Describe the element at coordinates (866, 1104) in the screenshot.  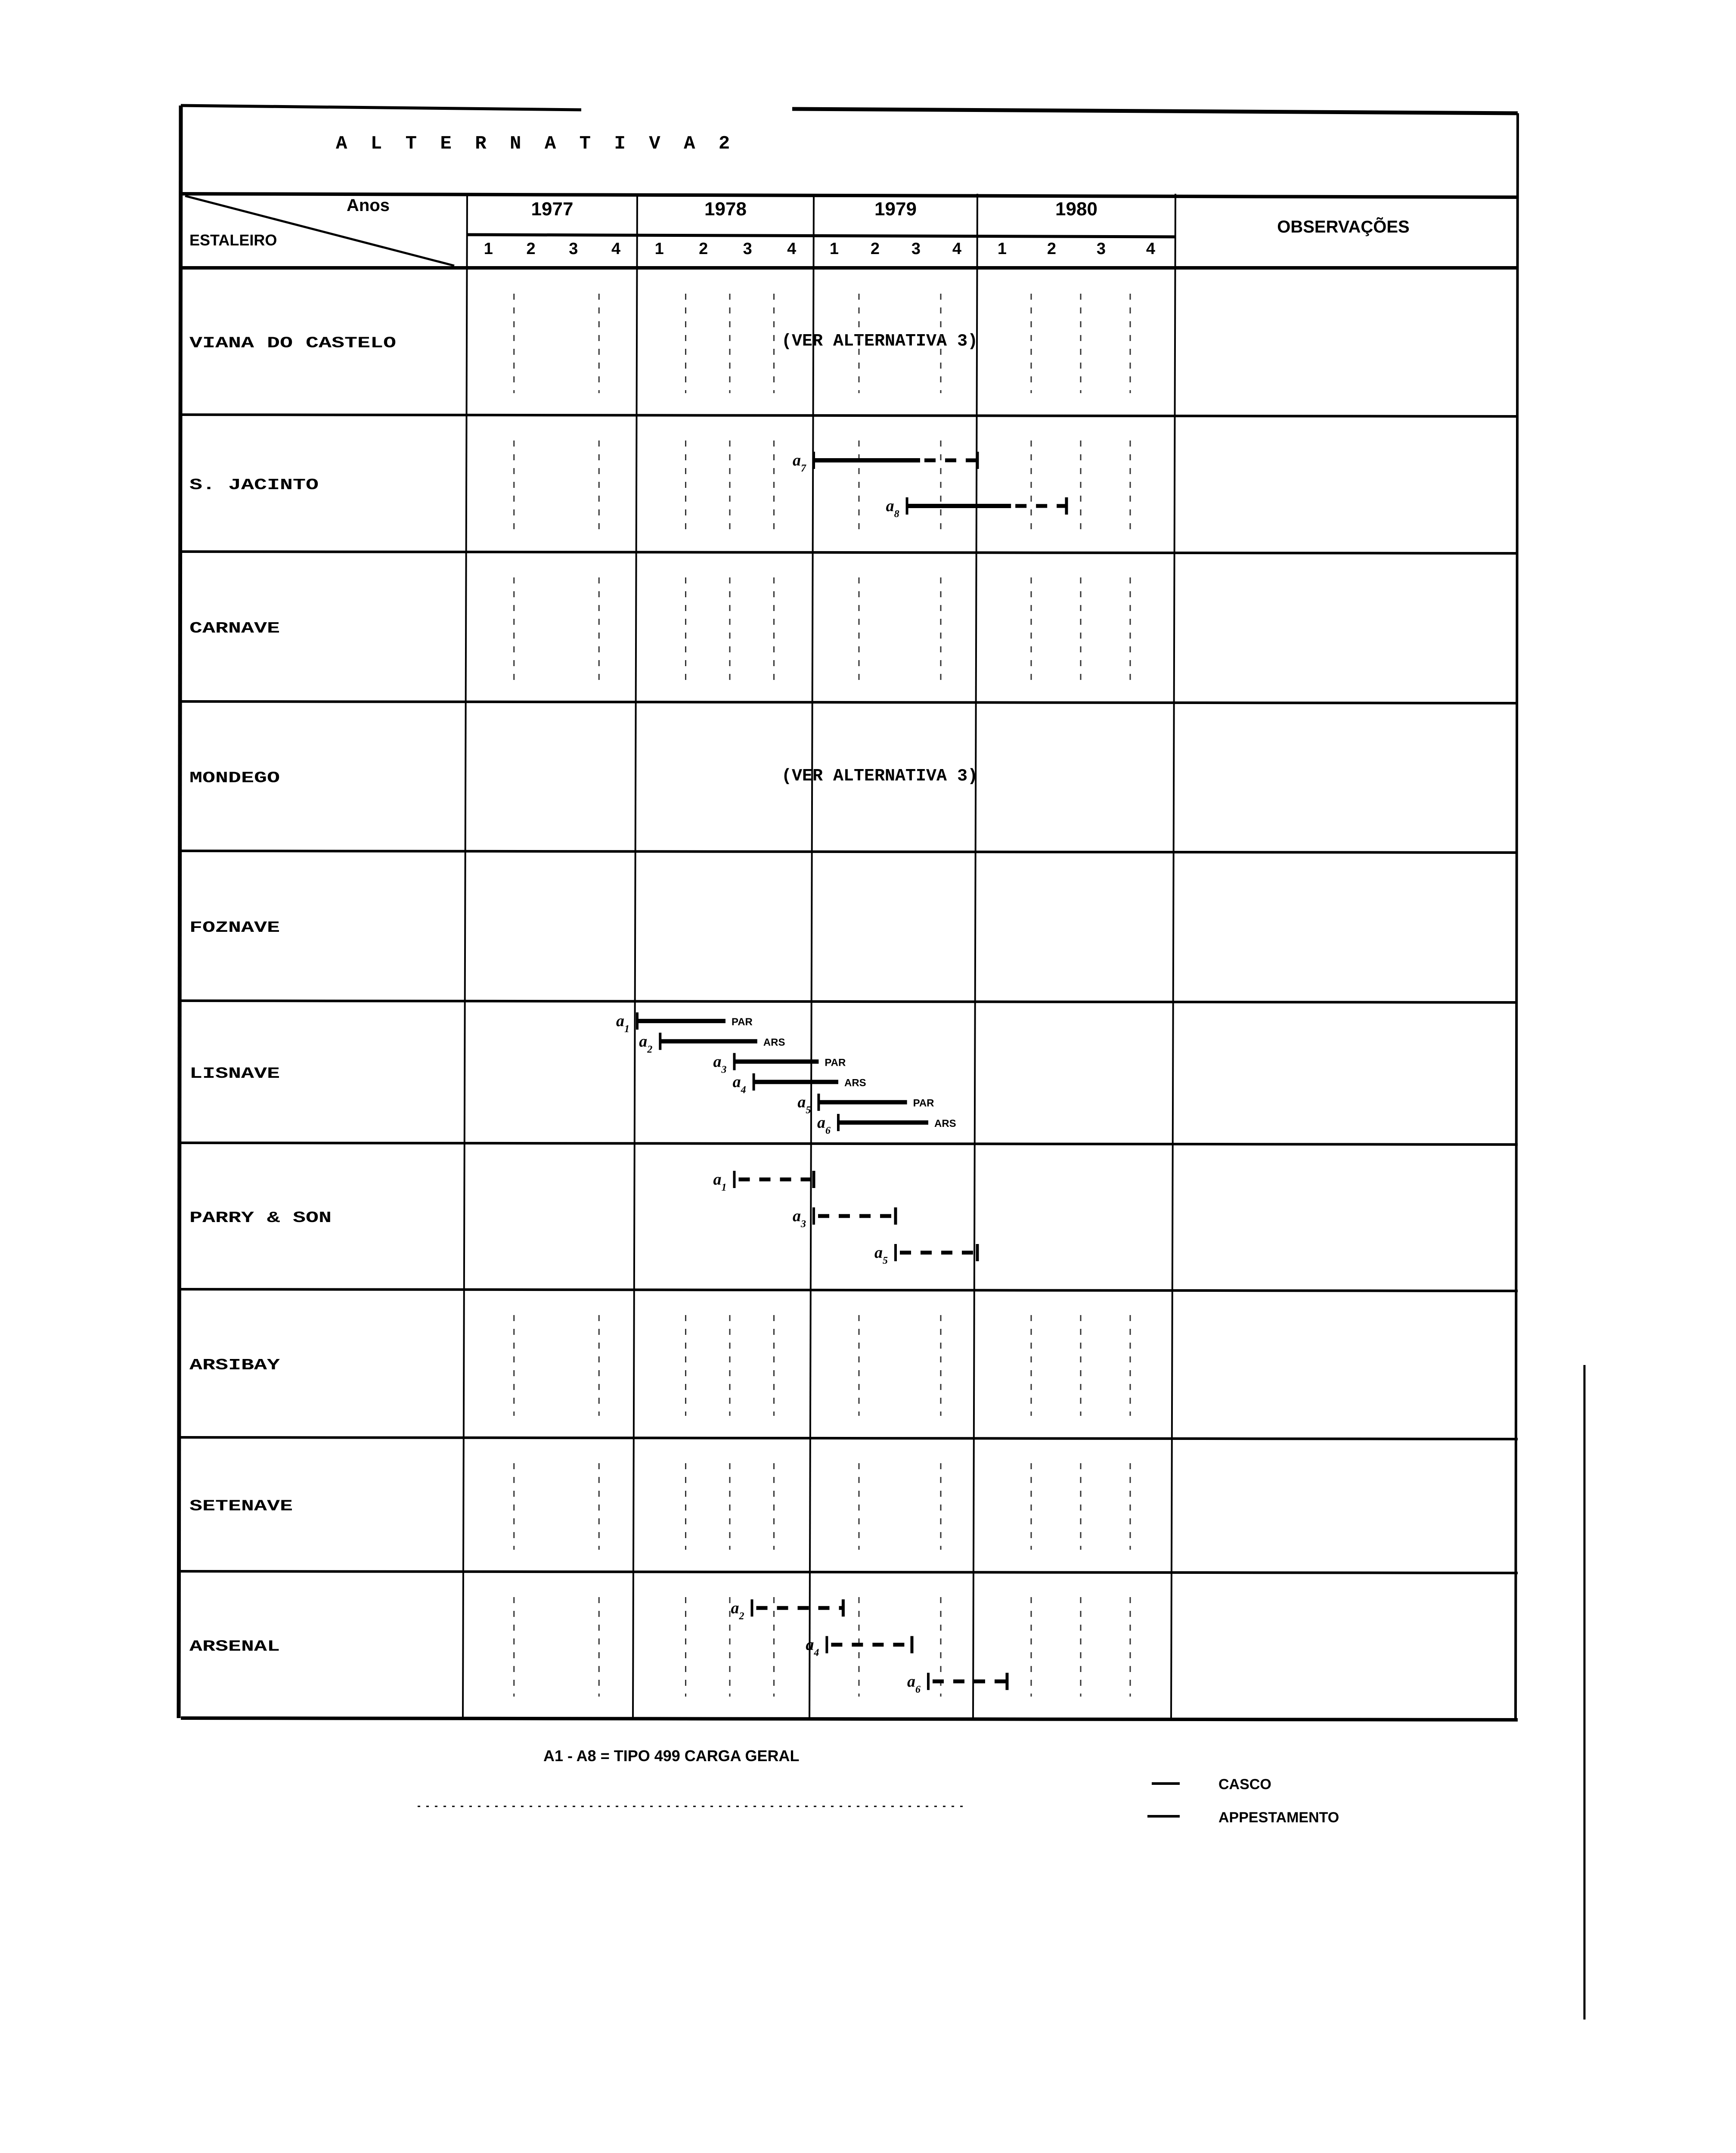
I see `gantt-bar: a5 PAR` at that location.